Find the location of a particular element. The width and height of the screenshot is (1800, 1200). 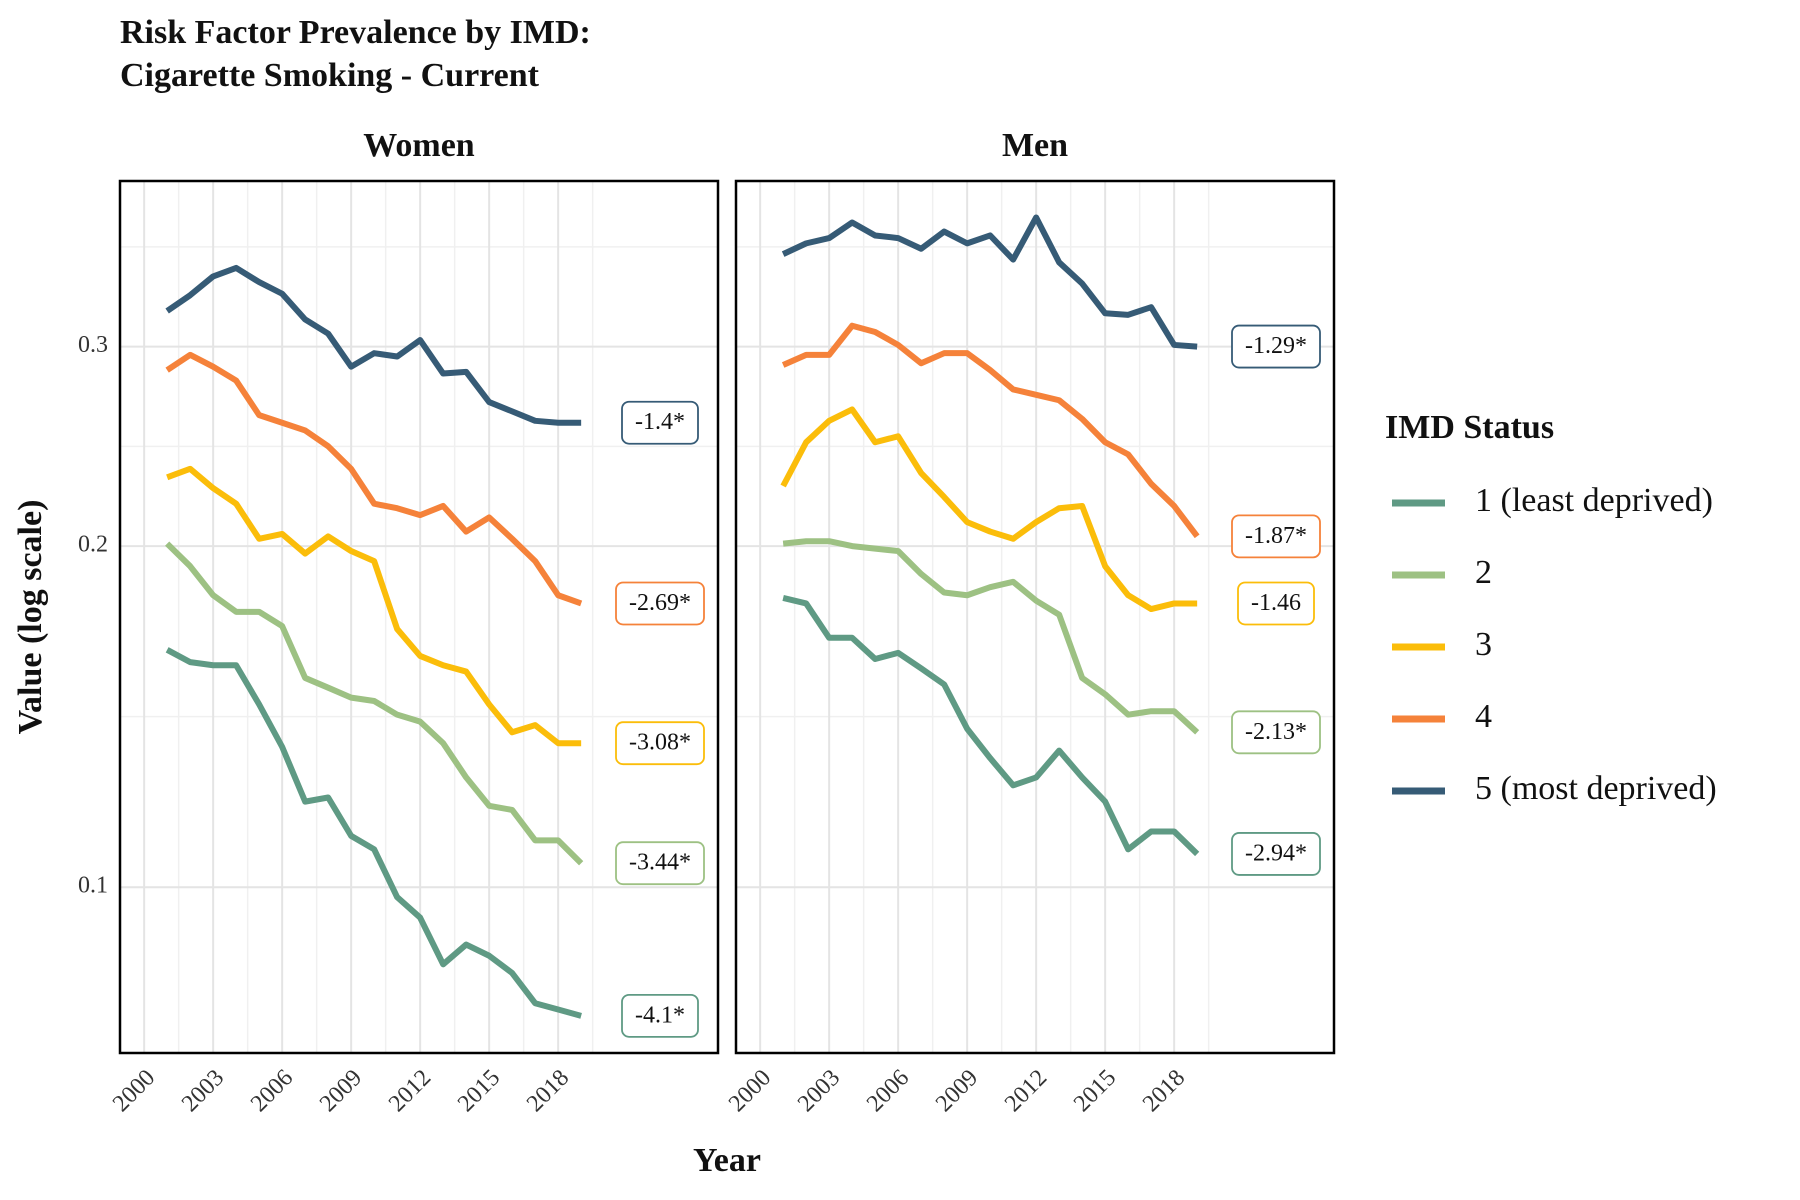

annotation-label: -2.94* is located at coordinates (1276, 853).